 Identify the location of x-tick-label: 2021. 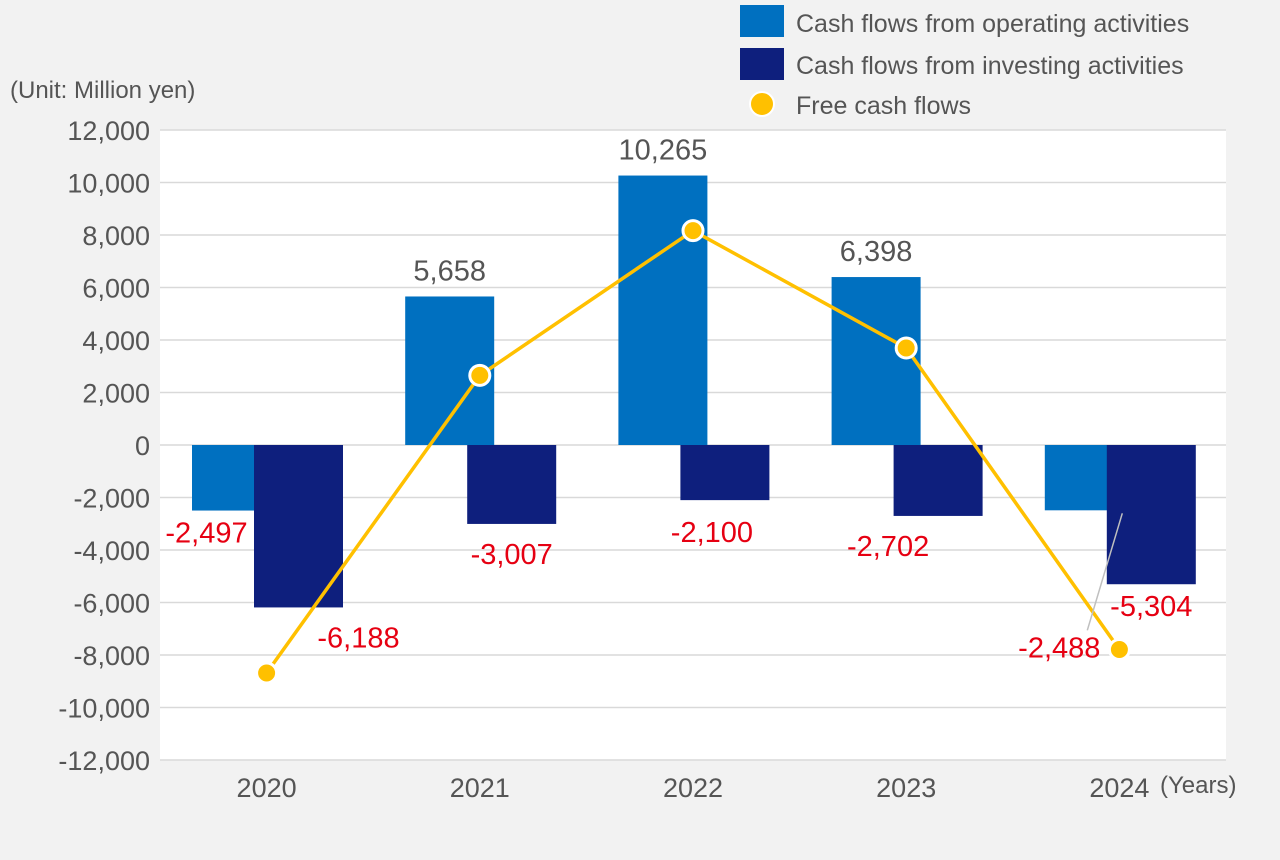
(480, 788).